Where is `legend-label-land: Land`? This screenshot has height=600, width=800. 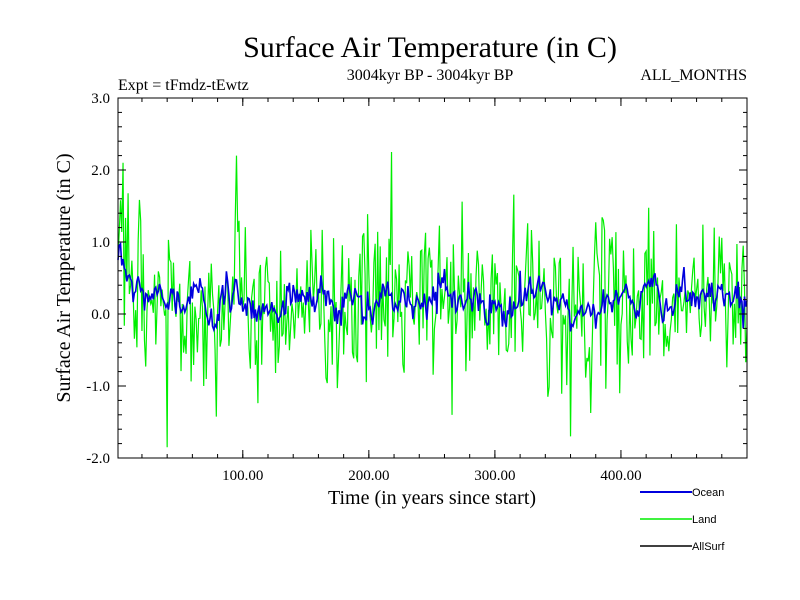
legend-label-land: Land is located at coordinates (704, 520).